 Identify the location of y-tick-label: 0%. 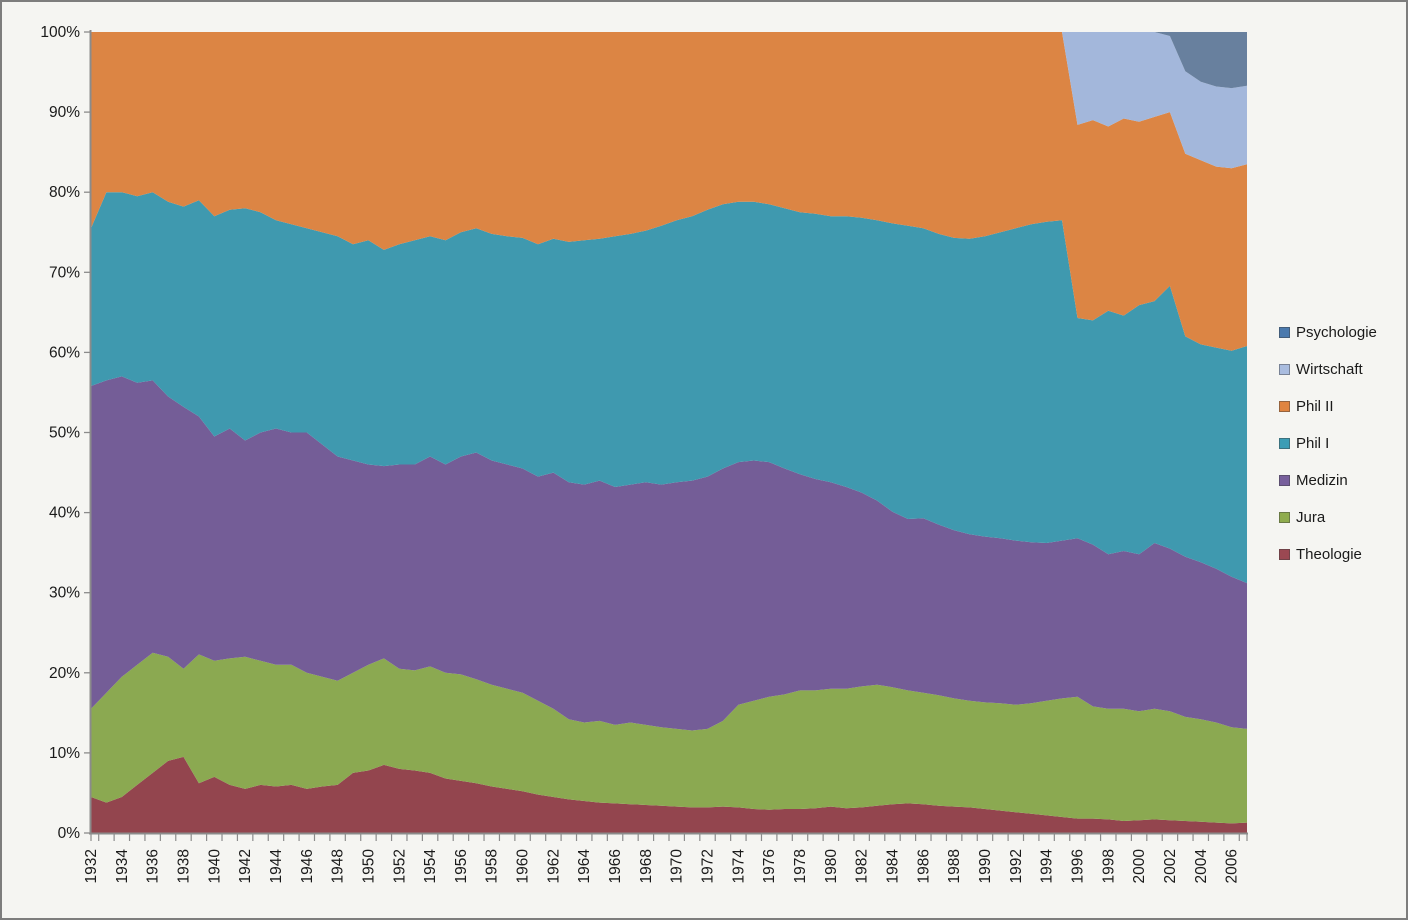
(69, 833).